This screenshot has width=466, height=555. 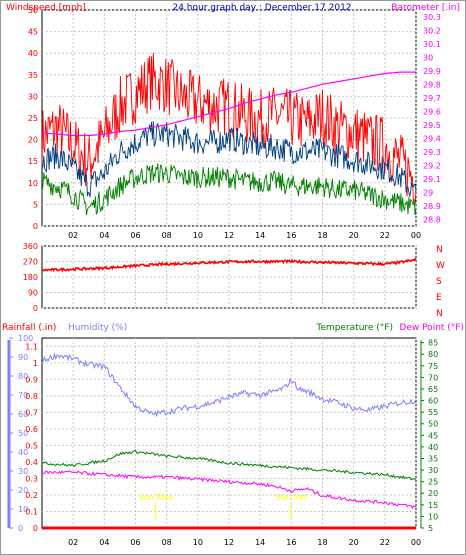 What do you see at coordinates (433, 343) in the screenshot?
I see `temperature-tick-label: 85` at bounding box center [433, 343].